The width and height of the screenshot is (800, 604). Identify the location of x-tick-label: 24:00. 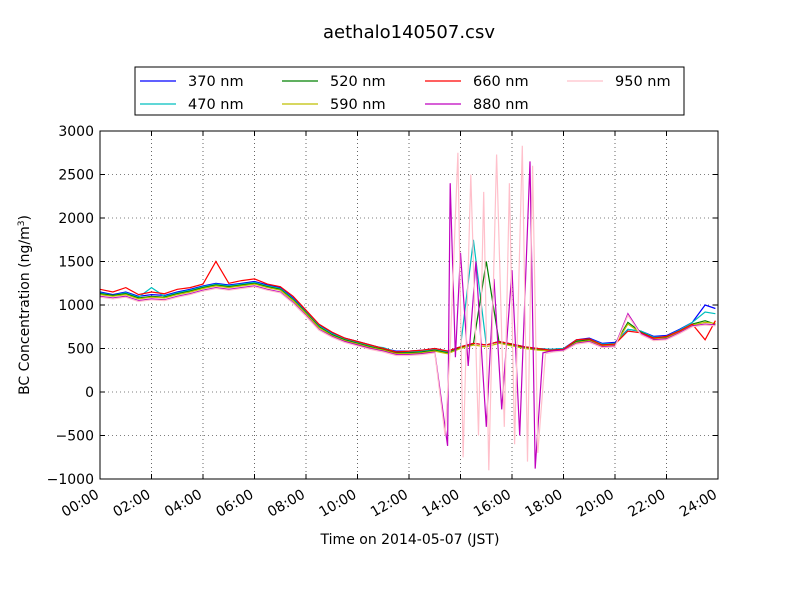
(698, 504).